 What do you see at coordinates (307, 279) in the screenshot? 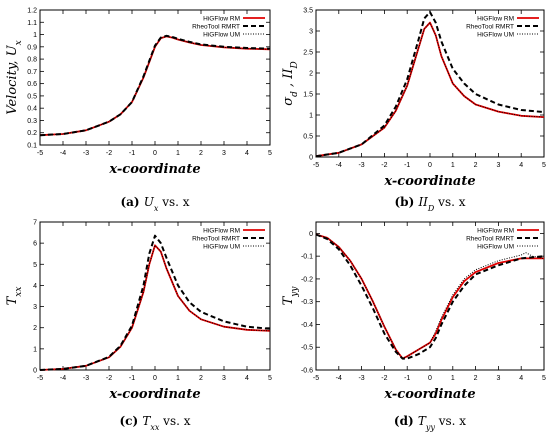
I see `y-tick-label: -0.2` at bounding box center [307, 279].